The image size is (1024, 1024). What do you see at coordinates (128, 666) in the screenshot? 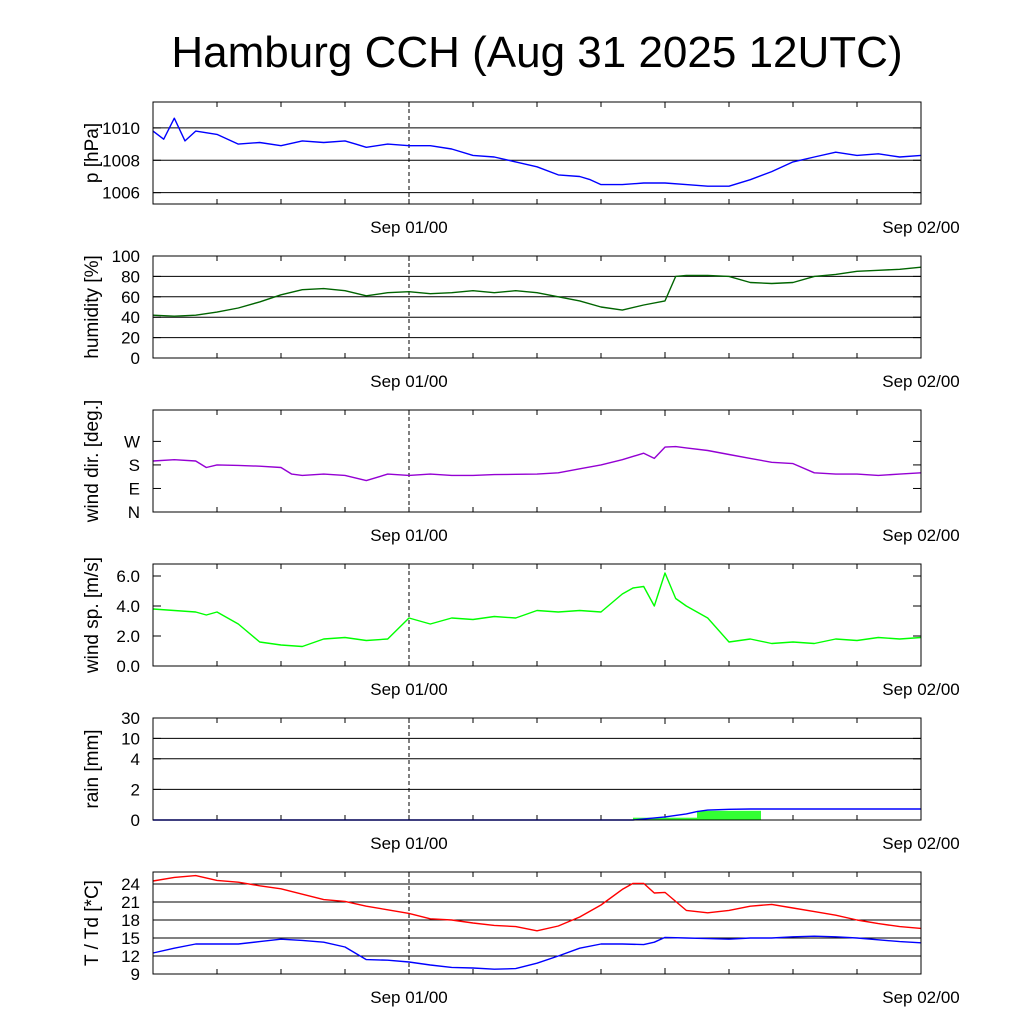
I see `y-tick-label: 0.0` at bounding box center [128, 666].